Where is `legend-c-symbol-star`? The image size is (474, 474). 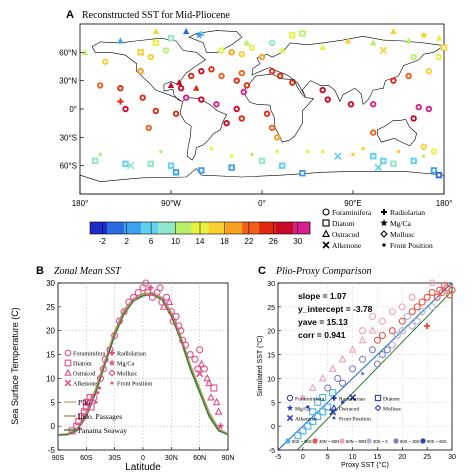 legend-c-symbol-star is located at coordinates (290, 407).